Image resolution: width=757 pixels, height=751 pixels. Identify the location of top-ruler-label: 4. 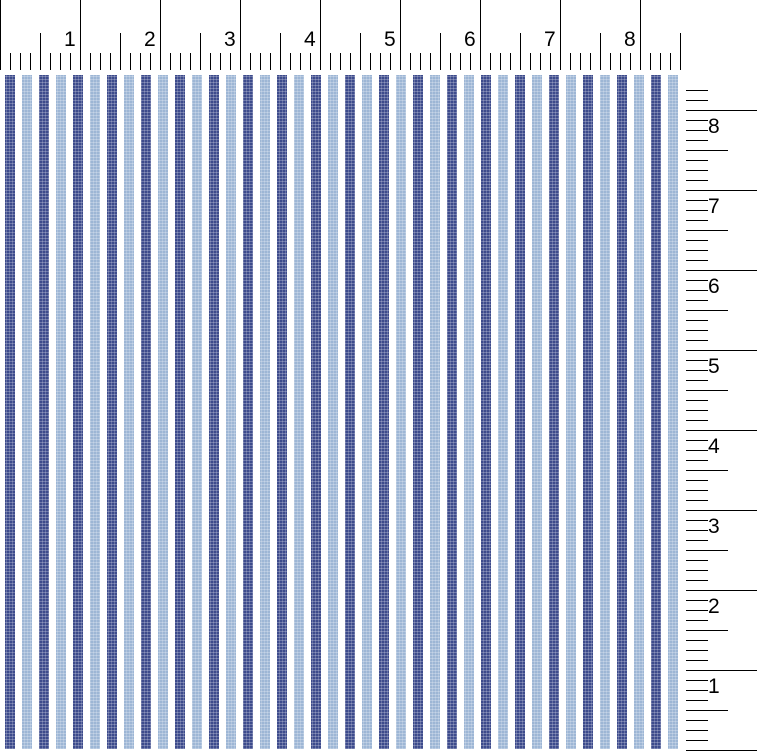
(310, 39).